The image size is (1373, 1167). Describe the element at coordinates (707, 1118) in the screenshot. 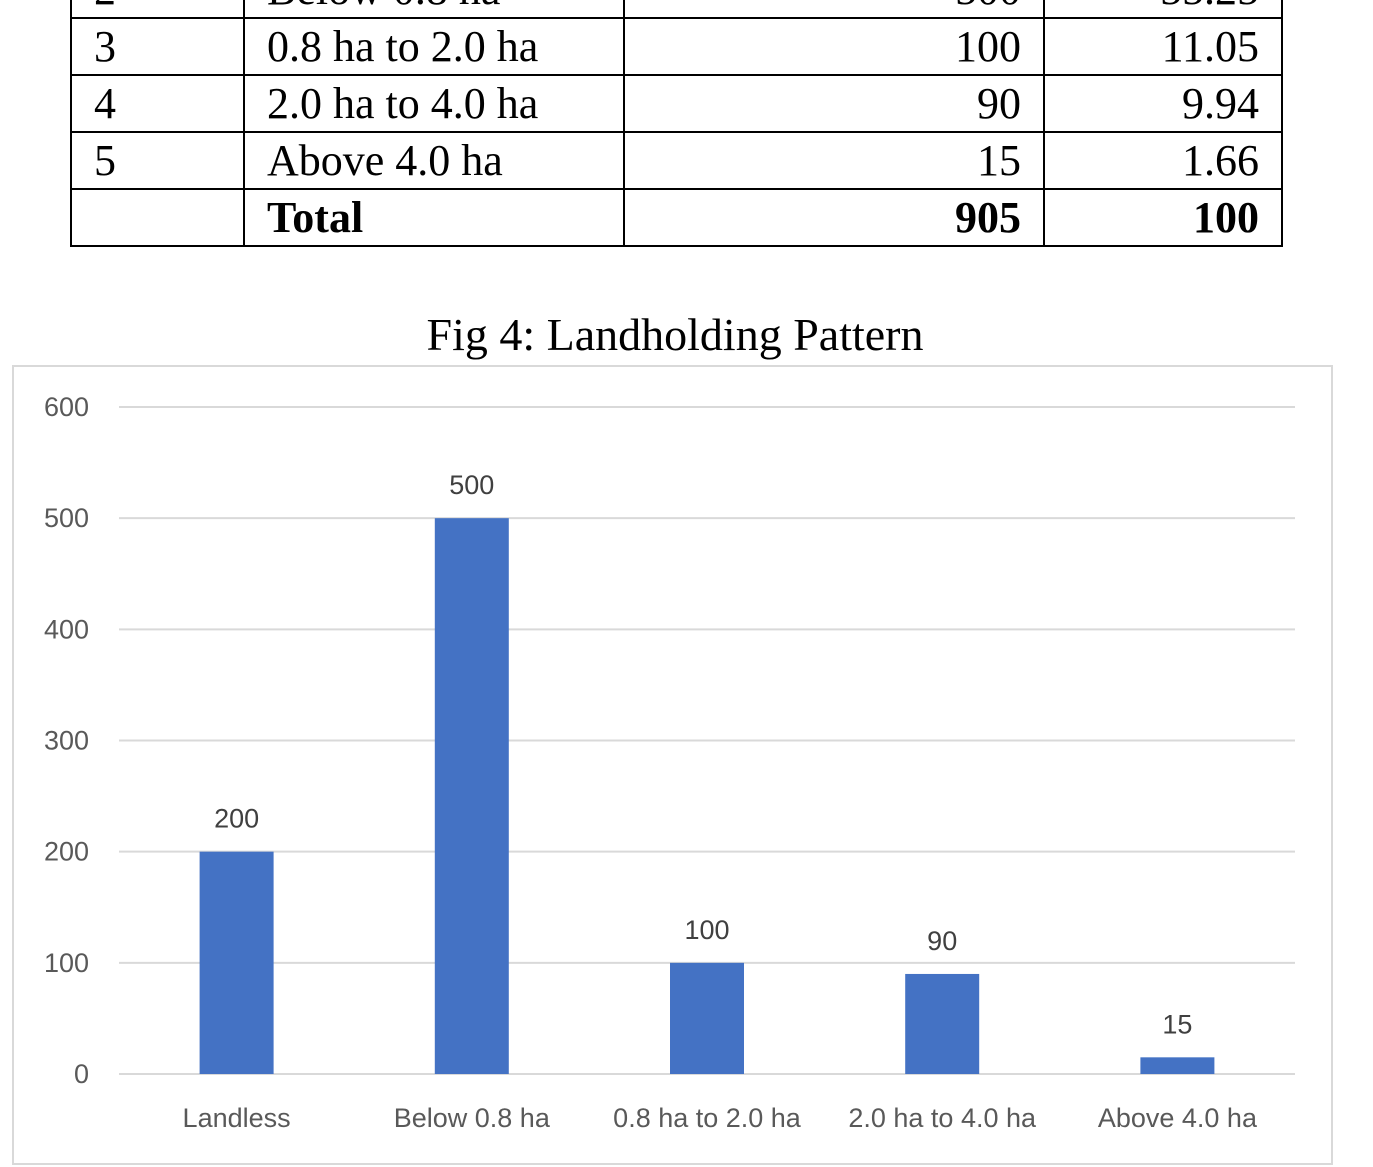

I see `x-tick-label: 0.8 ha to 2.0 ha` at that location.